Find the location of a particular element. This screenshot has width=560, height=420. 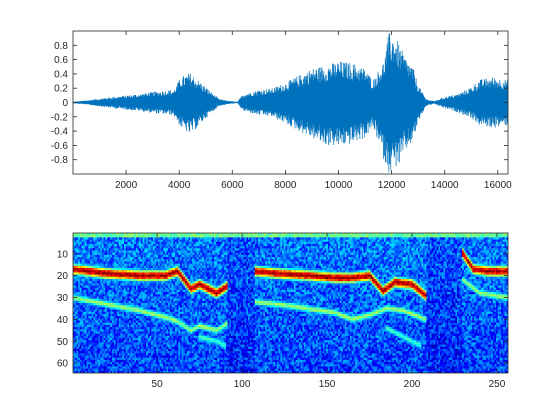

waveform-y-tick-label: 0 is located at coordinates (65, 103).